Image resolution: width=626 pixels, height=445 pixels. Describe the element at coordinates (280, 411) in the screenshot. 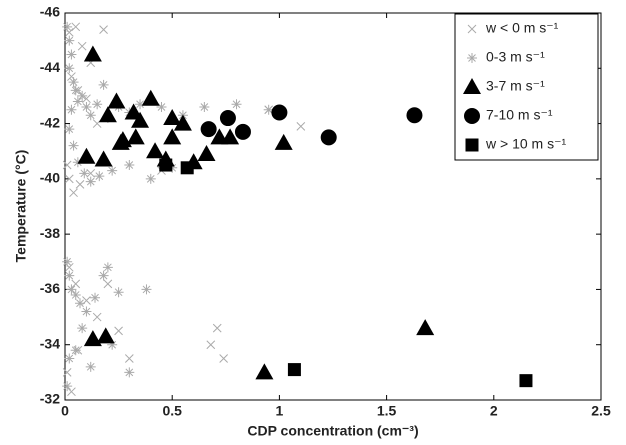

I see `x-tick-label: 1` at that location.